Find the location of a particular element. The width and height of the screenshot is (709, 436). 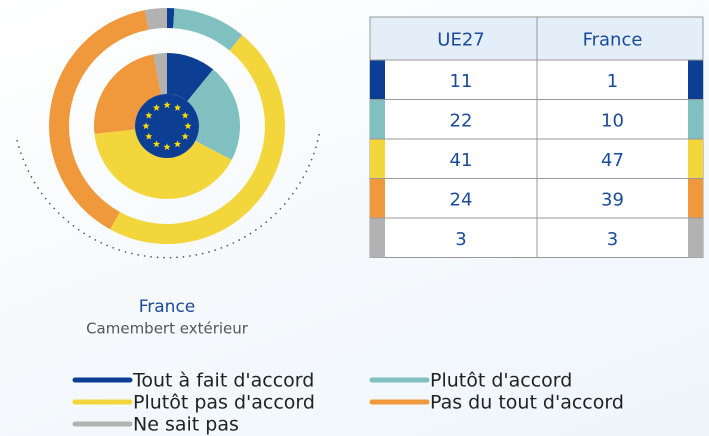

table-cell: 22 is located at coordinates (461, 120).